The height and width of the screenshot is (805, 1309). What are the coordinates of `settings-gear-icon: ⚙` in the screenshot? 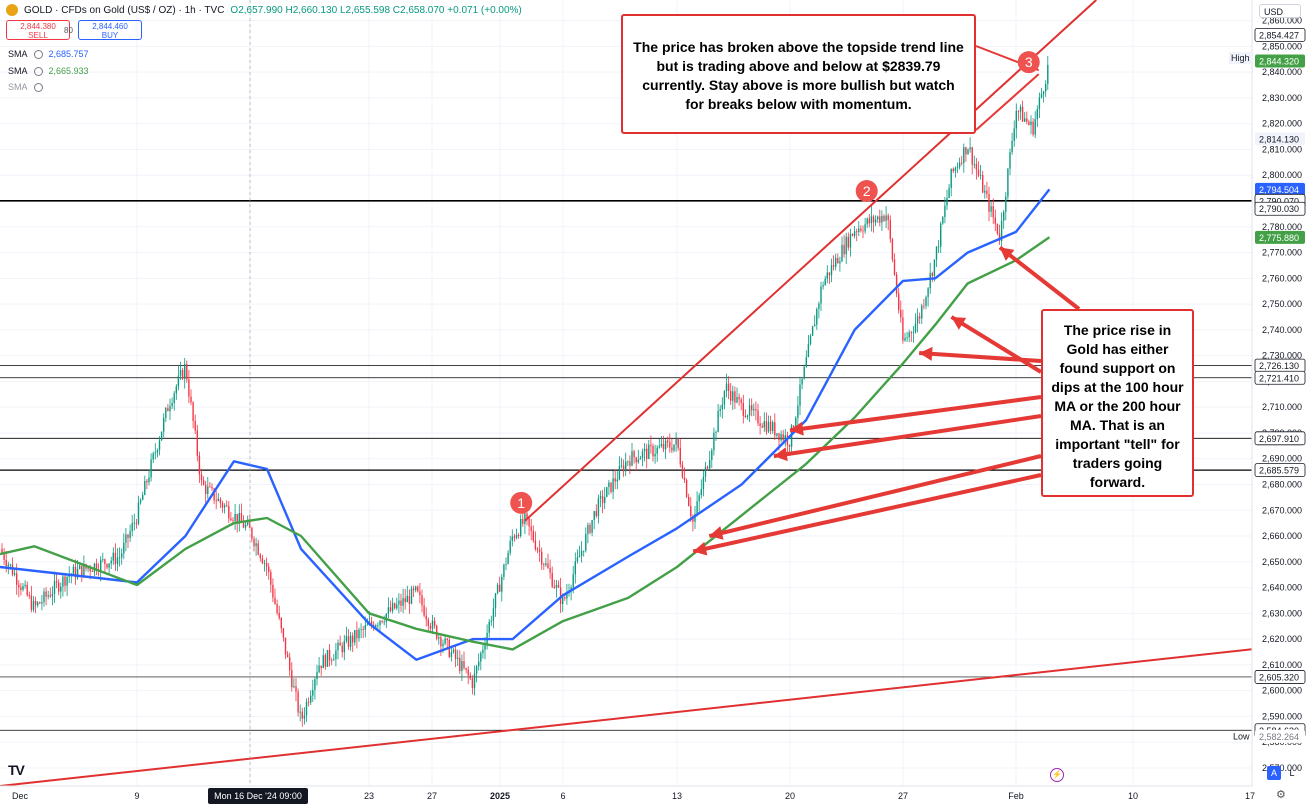 It's located at (1281, 795).